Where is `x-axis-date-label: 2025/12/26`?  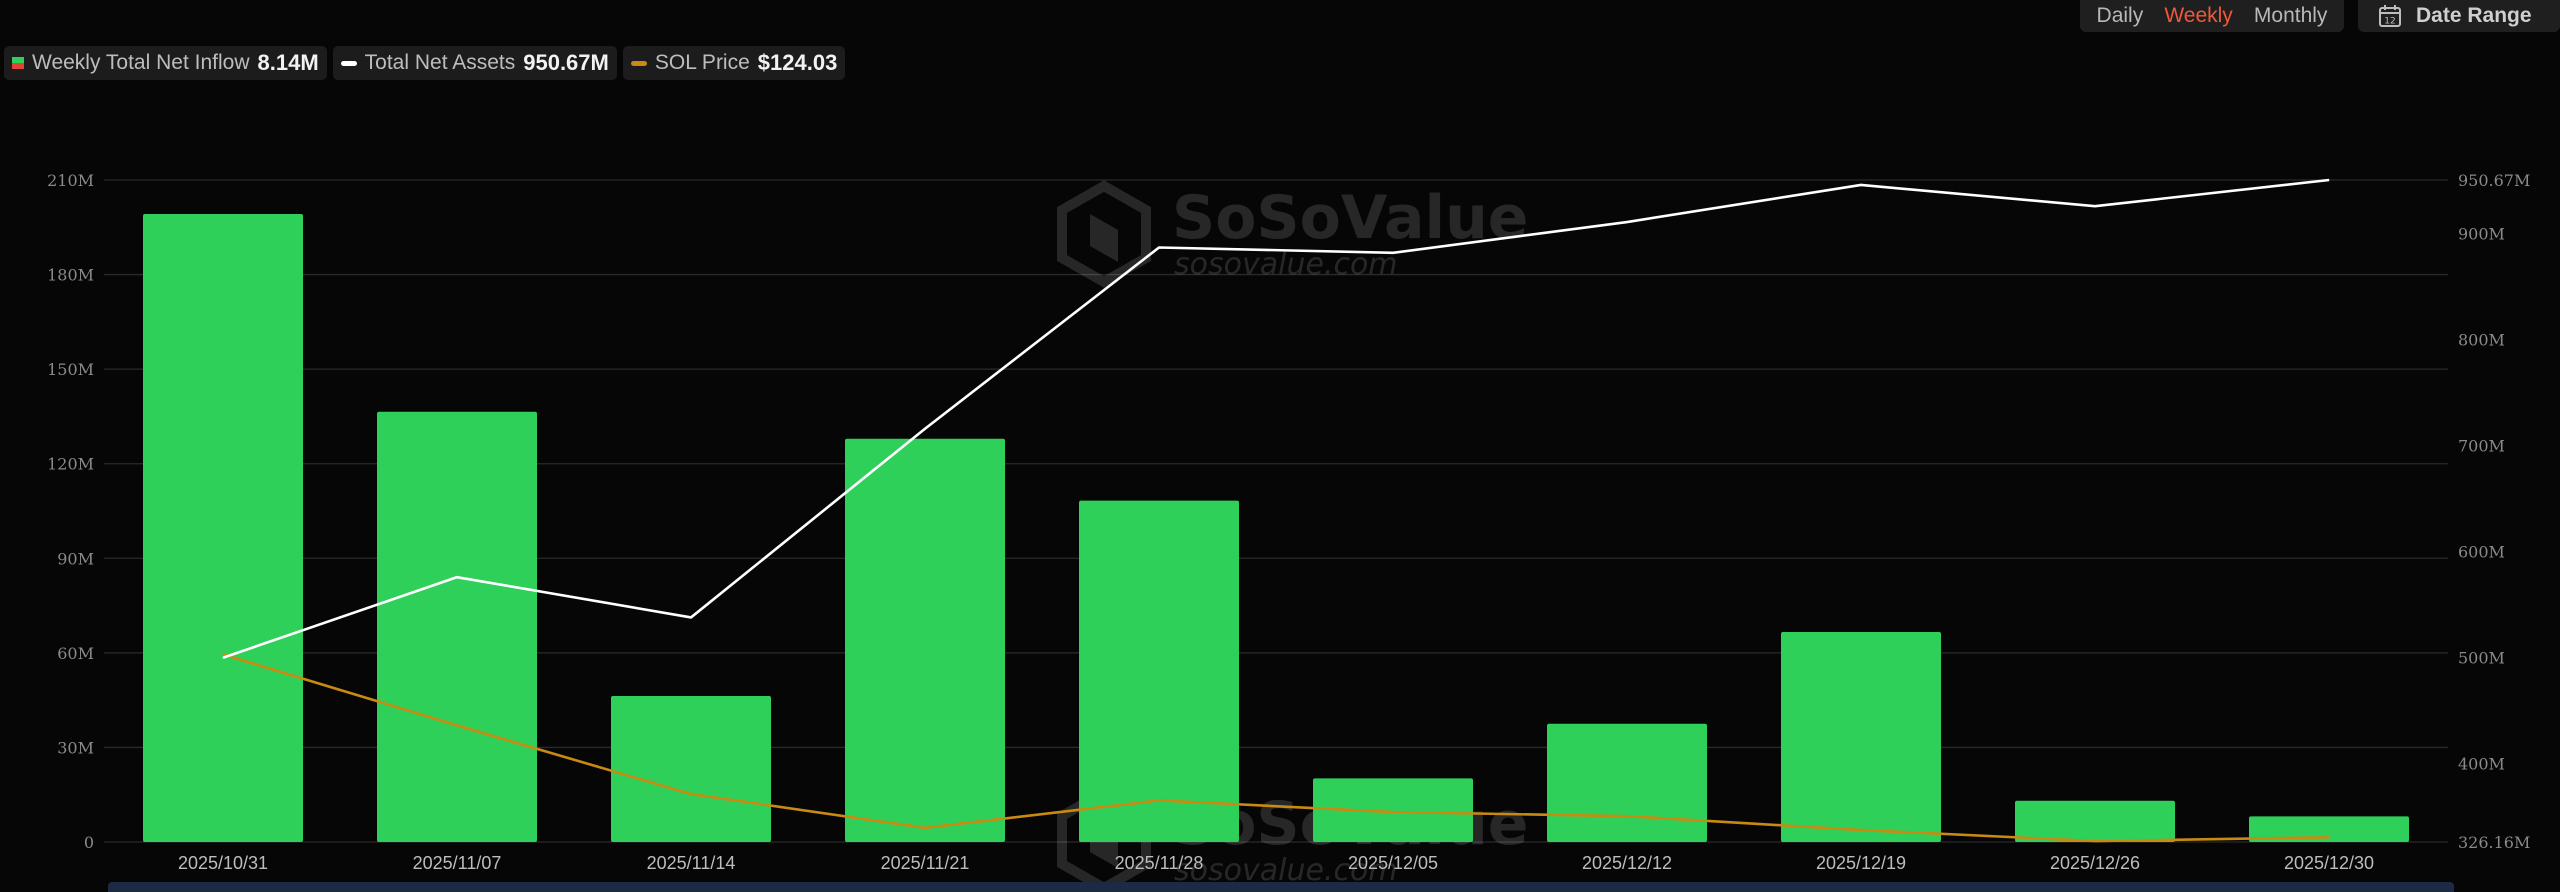
x-axis-date-label: 2025/12/26 is located at coordinates (2095, 863).